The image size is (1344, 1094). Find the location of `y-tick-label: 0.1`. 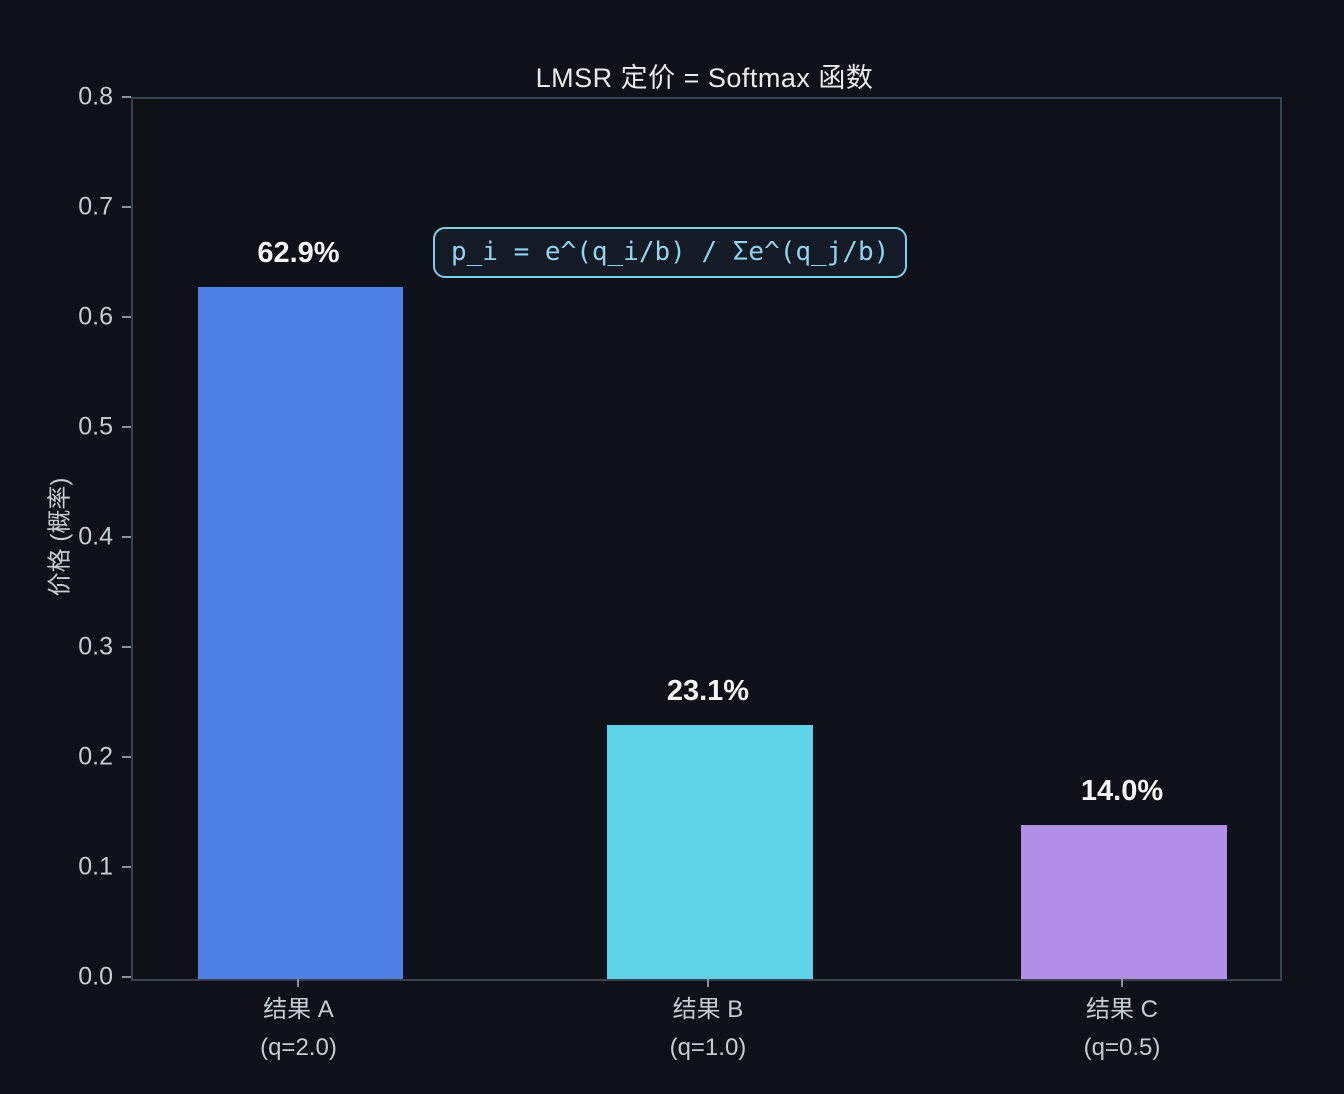

y-tick-label: 0.1 is located at coordinates (95, 866).